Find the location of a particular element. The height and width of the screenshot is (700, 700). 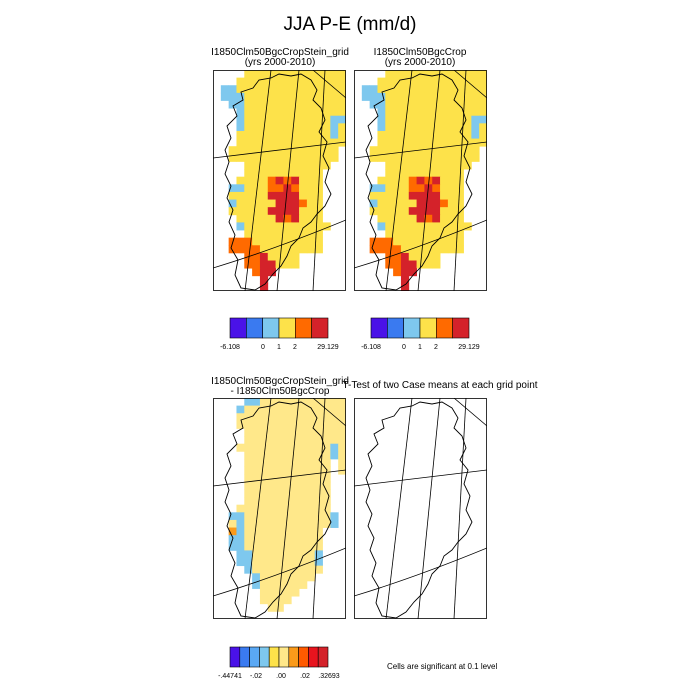

colorbar-label: 2 is located at coordinates (436, 347).